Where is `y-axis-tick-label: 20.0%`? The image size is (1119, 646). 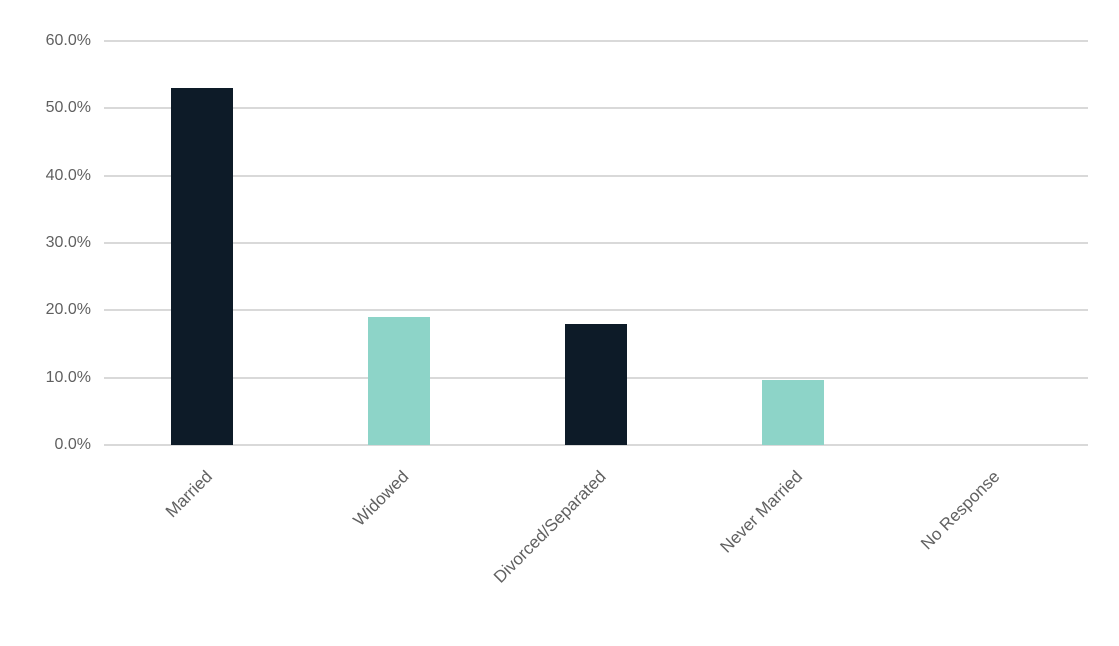
y-axis-tick-label: 20.0% is located at coordinates (68, 310).